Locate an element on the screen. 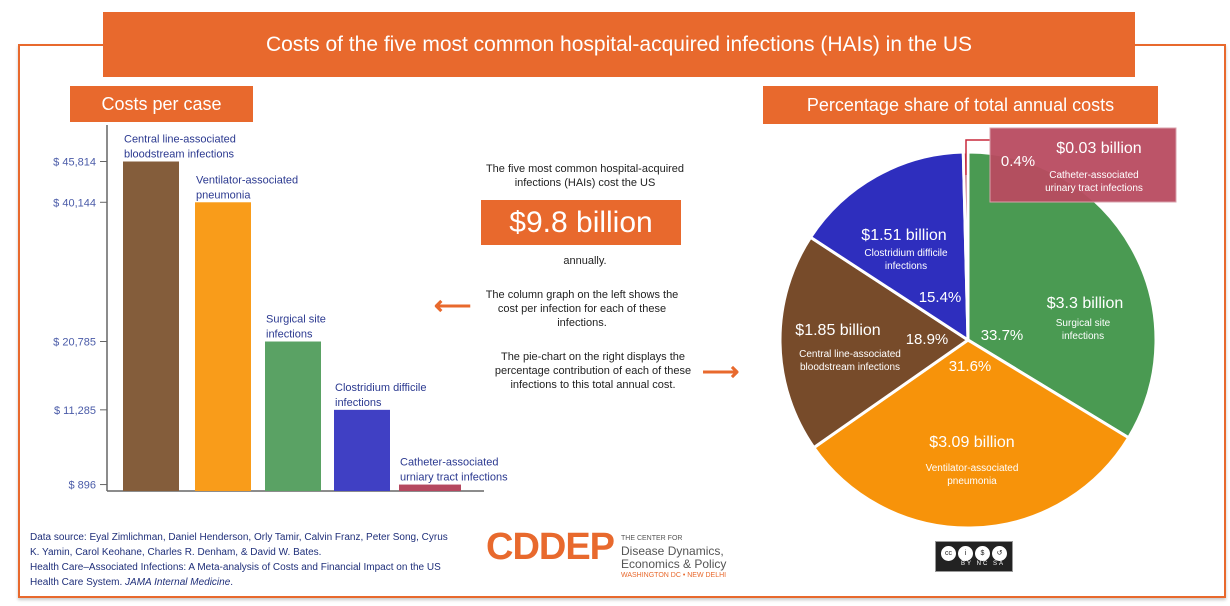 This screenshot has height=606, width=1230. slice-value-label: $1.85 billion is located at coordinates (837, 330).